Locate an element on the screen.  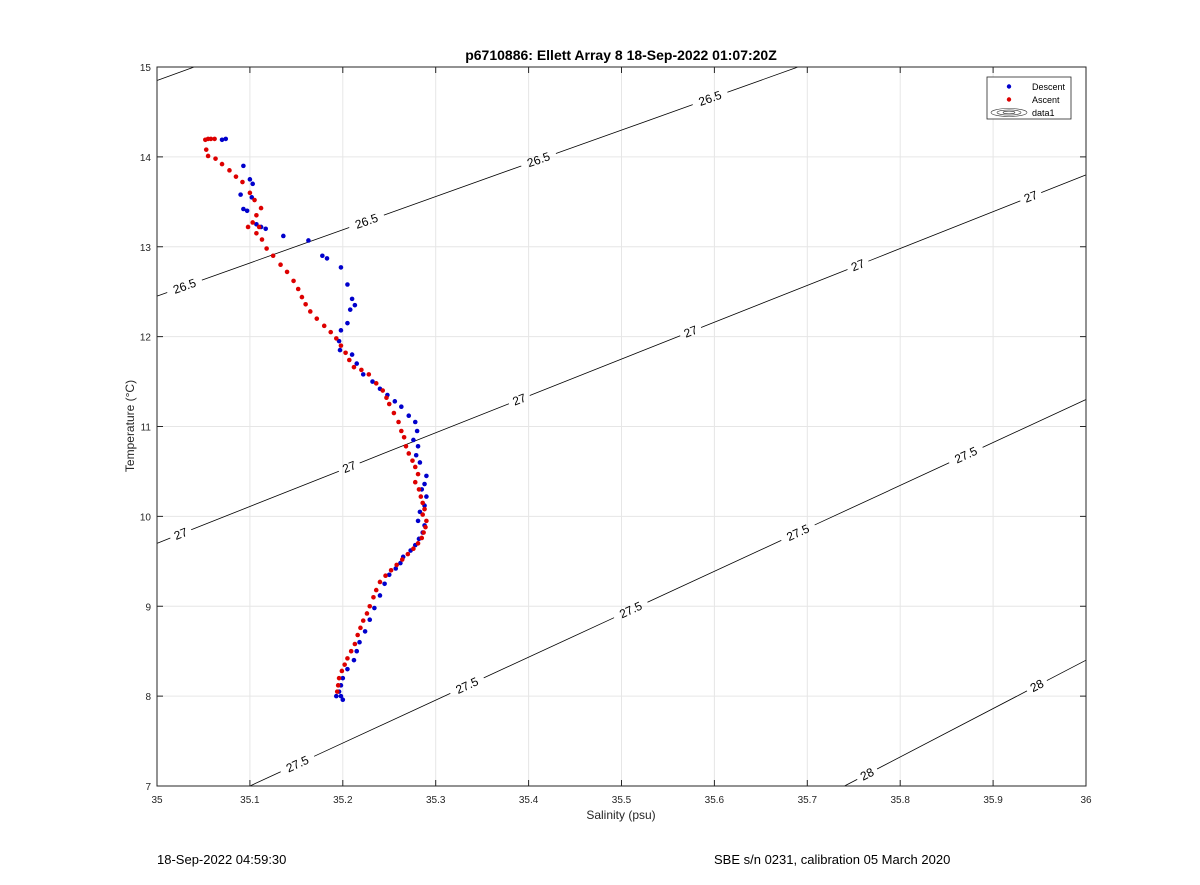
x-tick-label: 35.5 is located at coordinates (622, 800).